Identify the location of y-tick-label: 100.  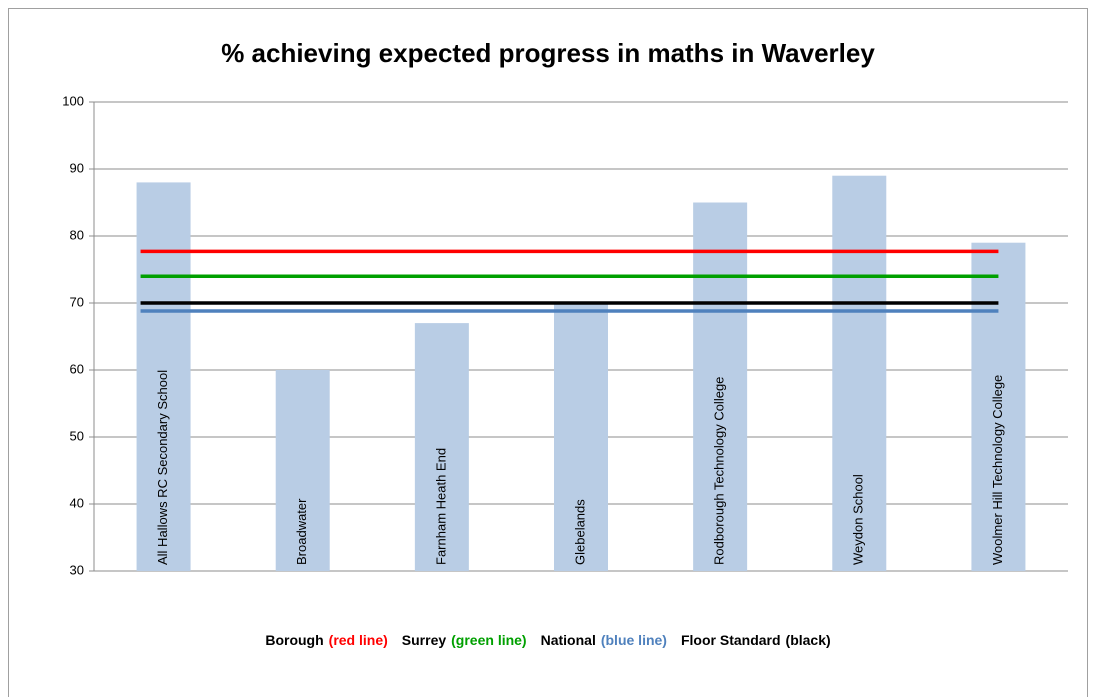
(73, 100).